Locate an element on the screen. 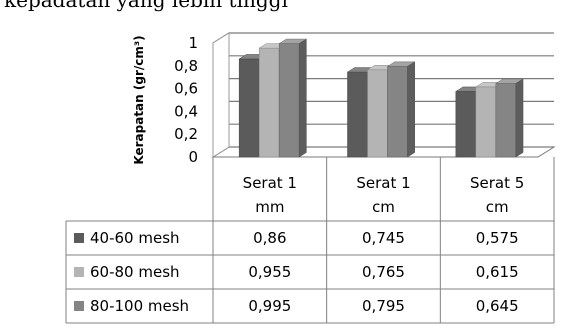 Image resolution: width=587 pixels, height=331 pixels. y-tick-label: 1 is located at coordinates (193, 43).